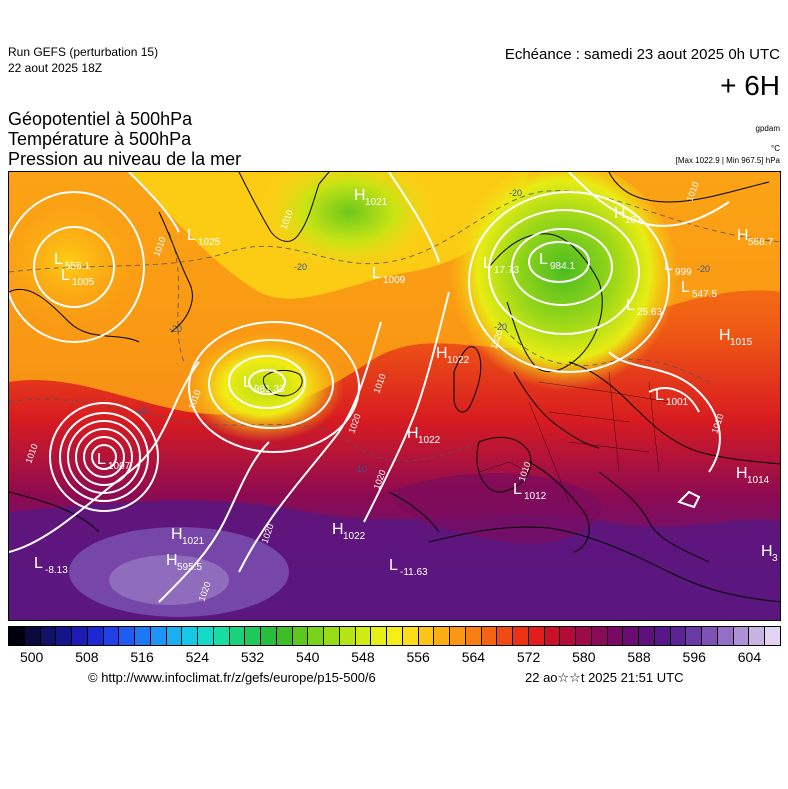 This screenshot has width=788, height=789. I want to click on valid-time: Echéance : samedi 23 aout 2025 0h UTC, so click(642, 54).